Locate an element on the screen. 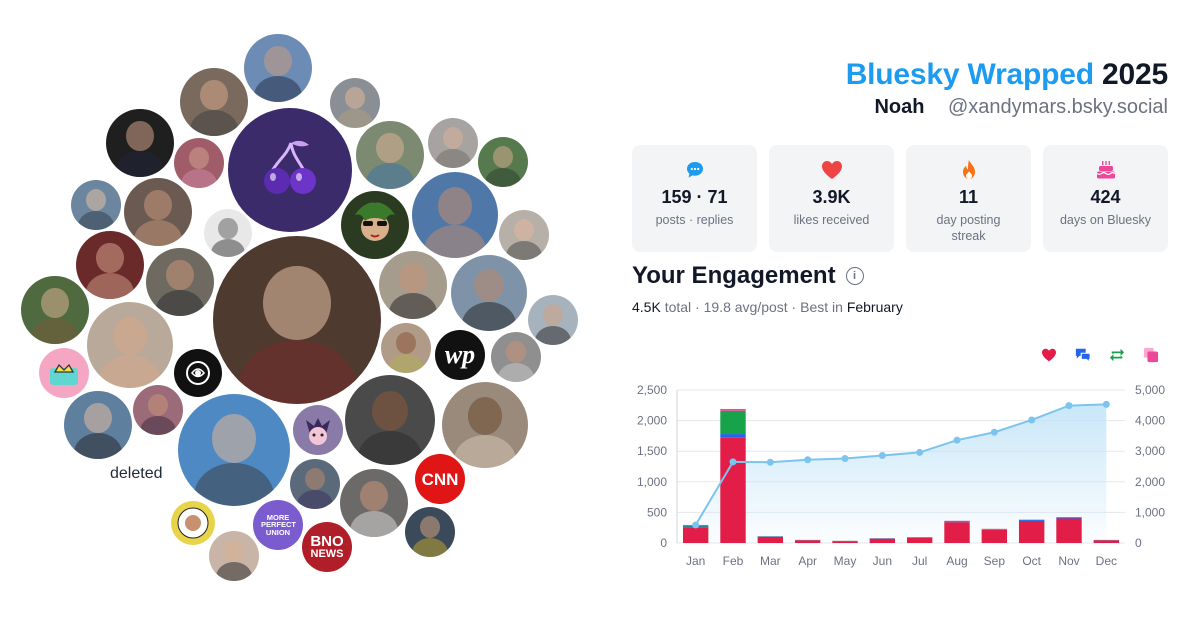 The image size is (1200, 630). cumulative-line is located at coordinates (900, 464).